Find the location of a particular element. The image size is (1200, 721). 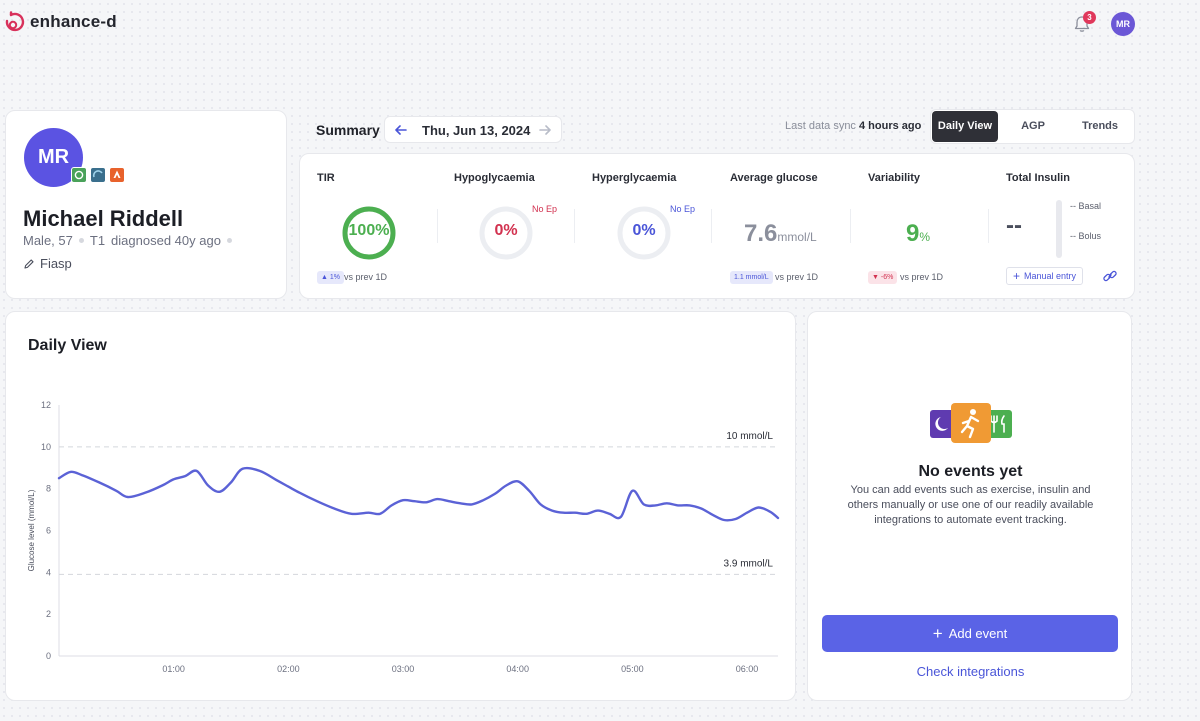

pen-icon is located at coordinates (29, 264).